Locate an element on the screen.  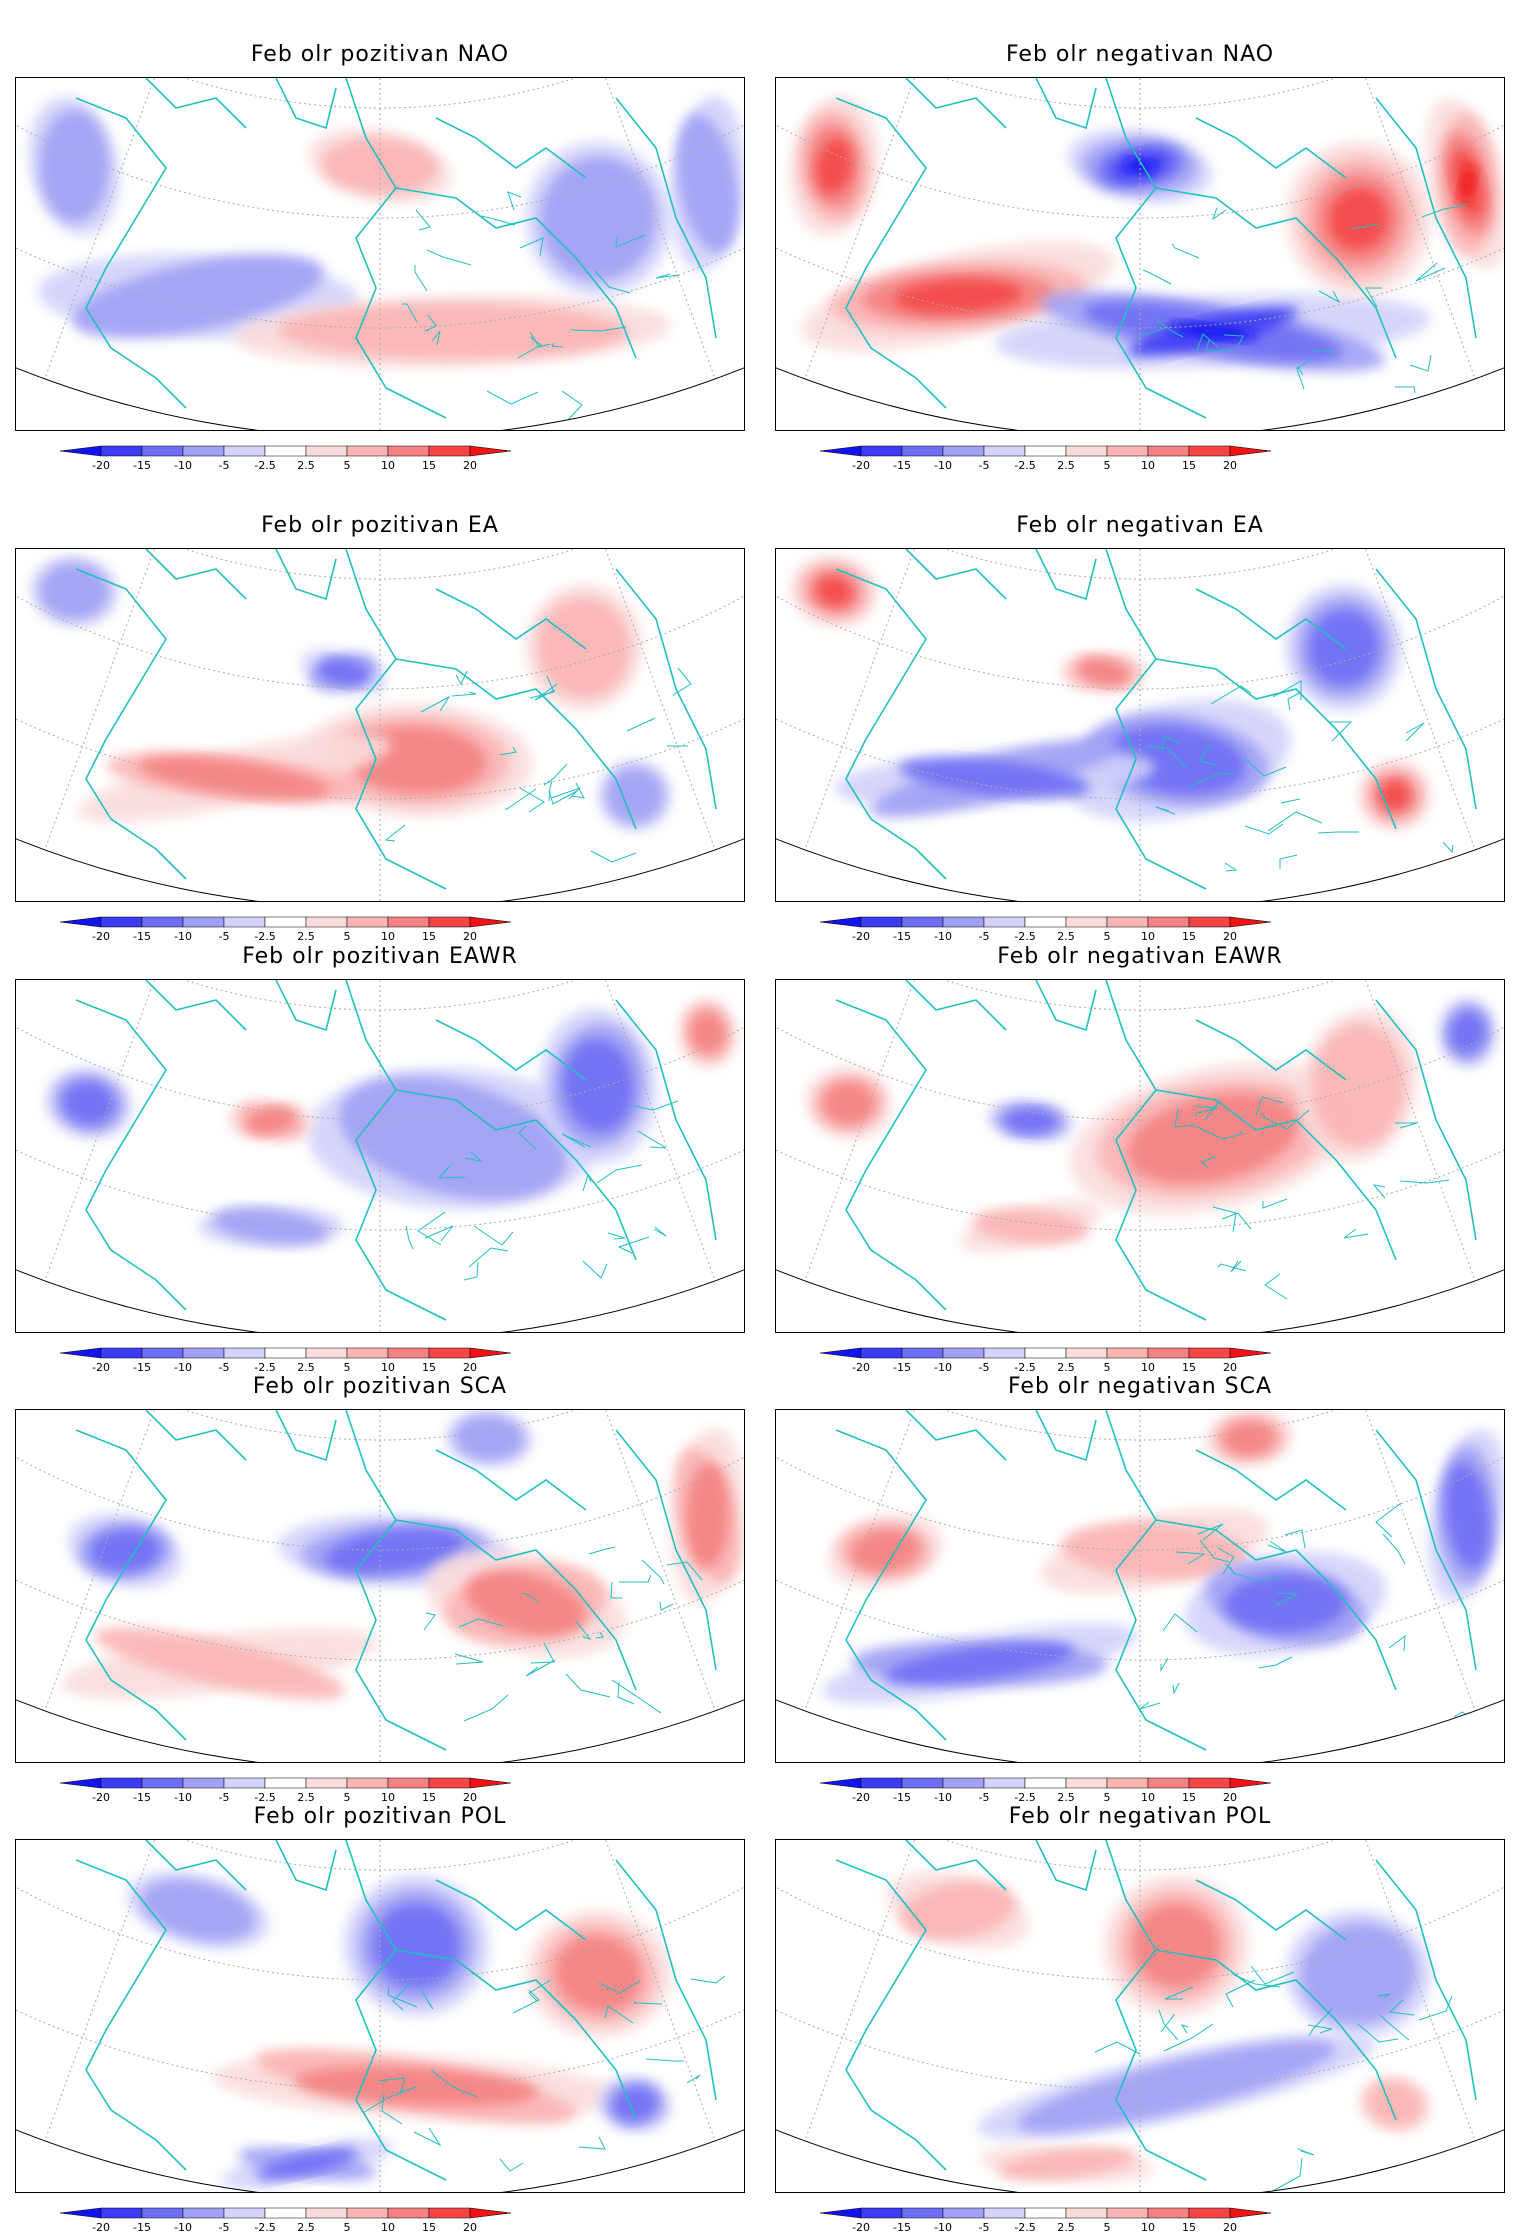
panel-title: Feb olr pozitivan EA is located at coordinates (380, 525).